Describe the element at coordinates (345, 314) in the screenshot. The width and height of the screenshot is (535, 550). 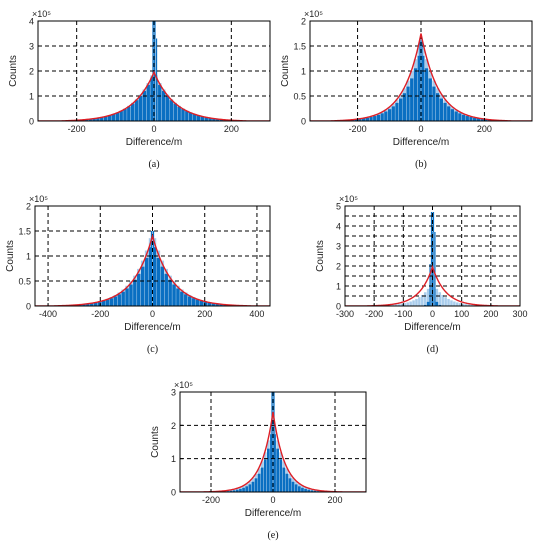
I see `x-tick-label: -300` at that location.